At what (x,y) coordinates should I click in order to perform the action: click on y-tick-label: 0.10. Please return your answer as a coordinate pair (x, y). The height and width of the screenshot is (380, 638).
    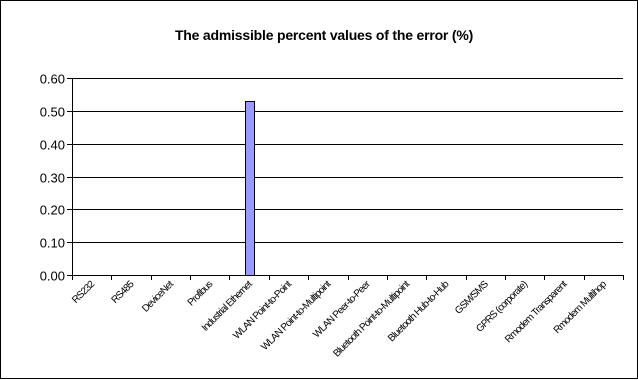
    Looking at the image, I should click on (52, 243).